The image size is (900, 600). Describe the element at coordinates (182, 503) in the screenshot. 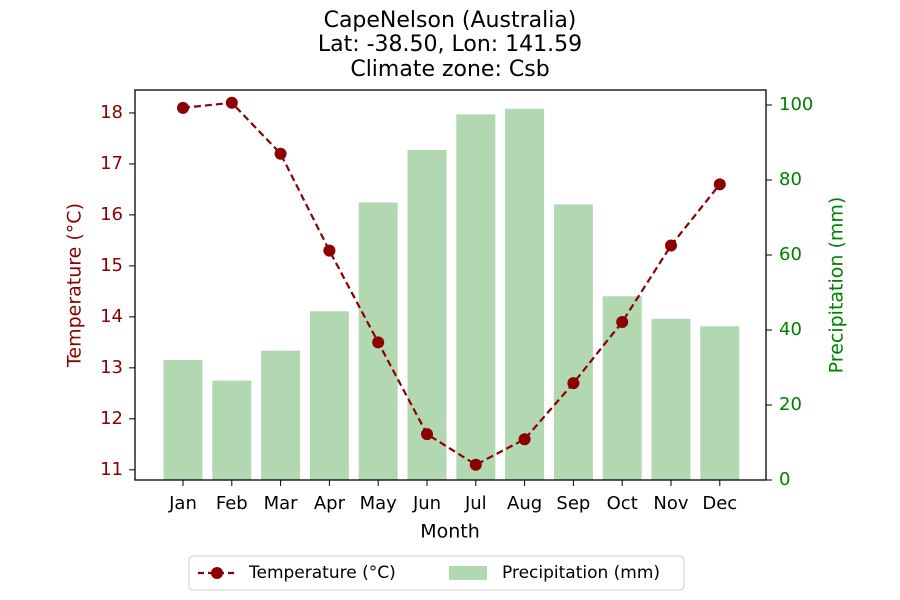

I see `x-tick-label-jan: Jan` at that location.